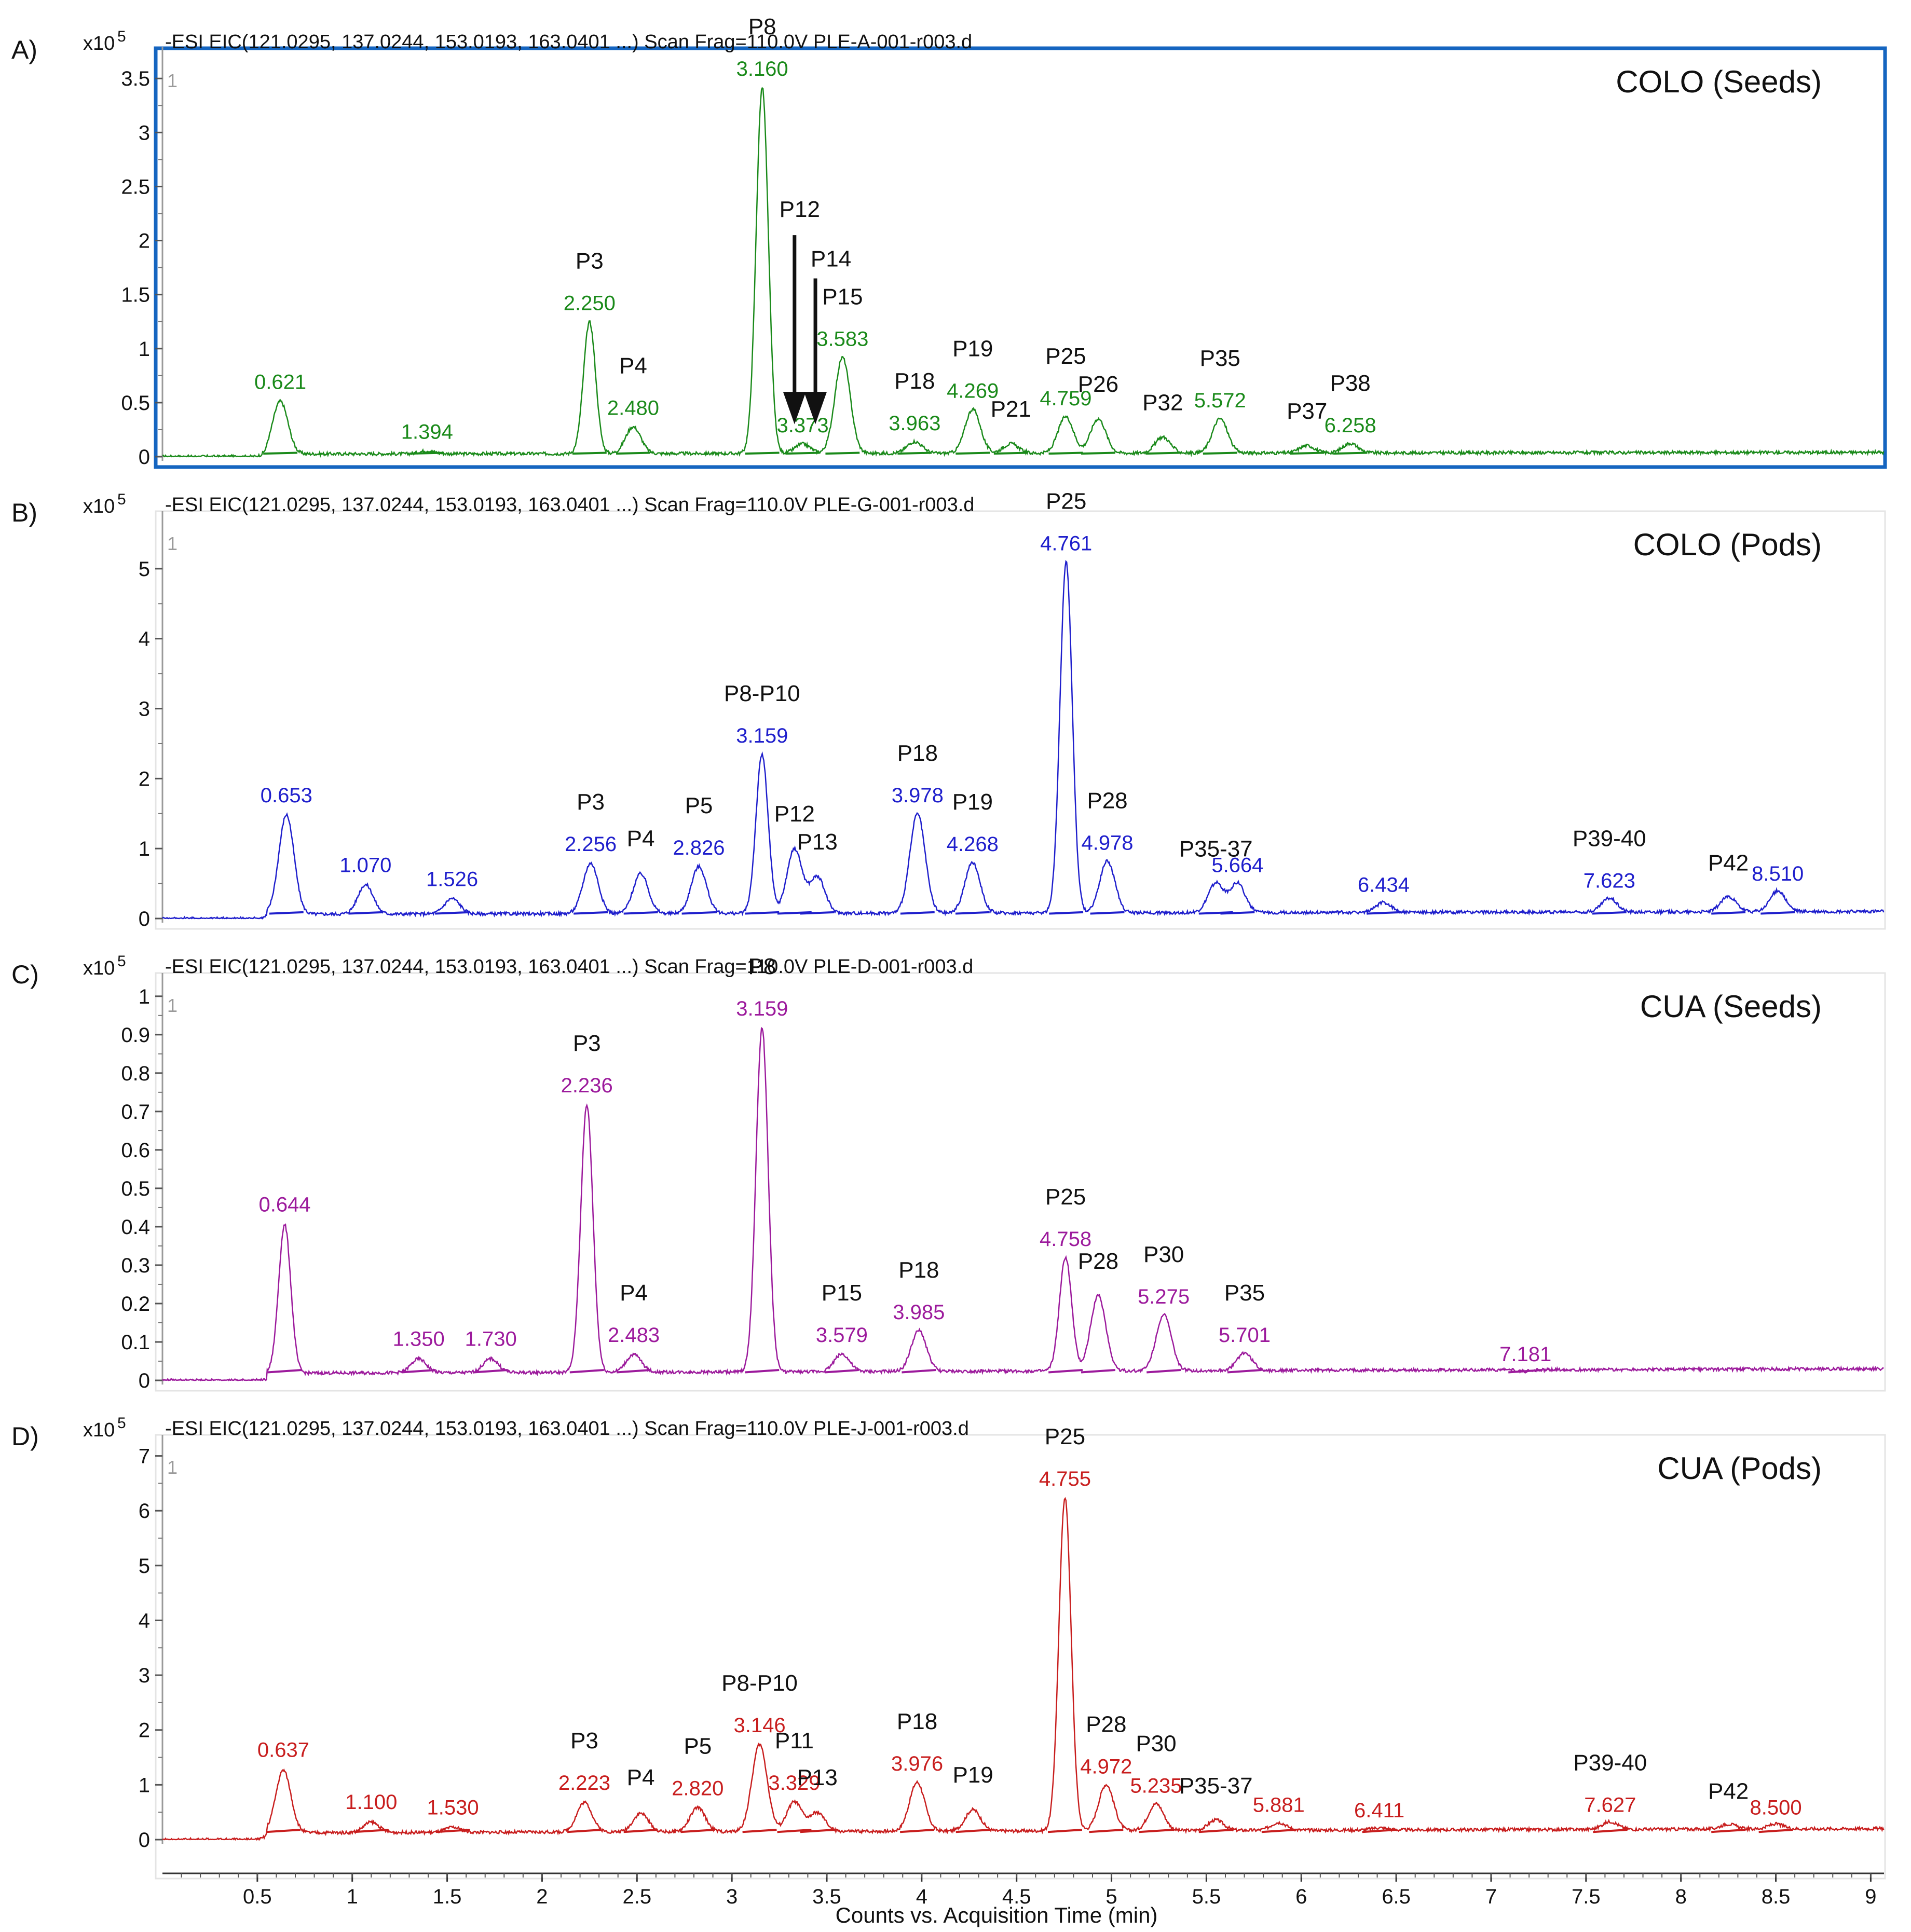 The width and height of the screenshot is (1911, 1932). Describe the element at coordinates (818, 1777) in the screenshot. I see `peak-id-label: P13` at that location.